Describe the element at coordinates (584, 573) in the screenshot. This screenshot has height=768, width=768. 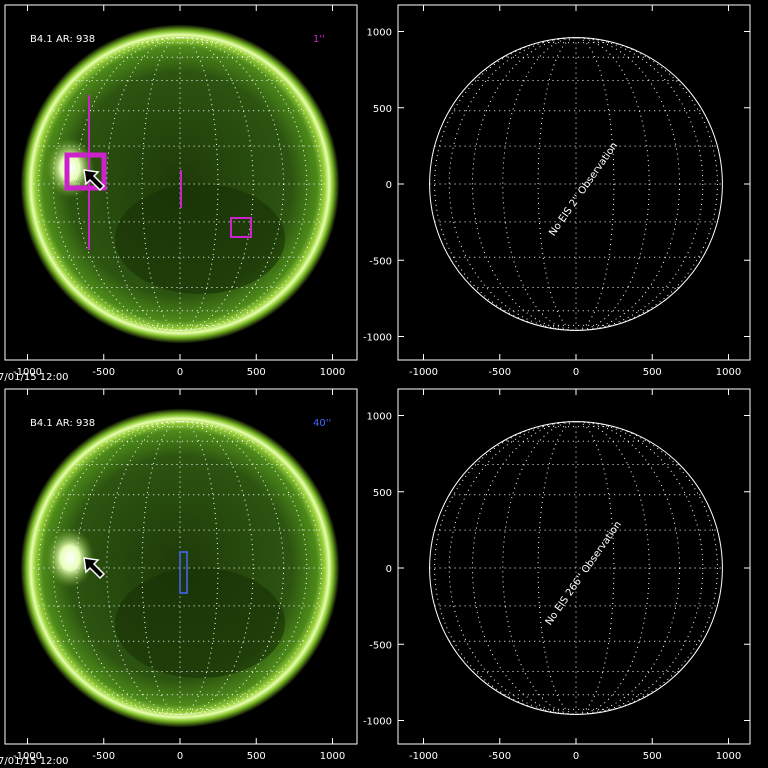
I see `no-observation-message: No EIS 266'' Observation` at that location.